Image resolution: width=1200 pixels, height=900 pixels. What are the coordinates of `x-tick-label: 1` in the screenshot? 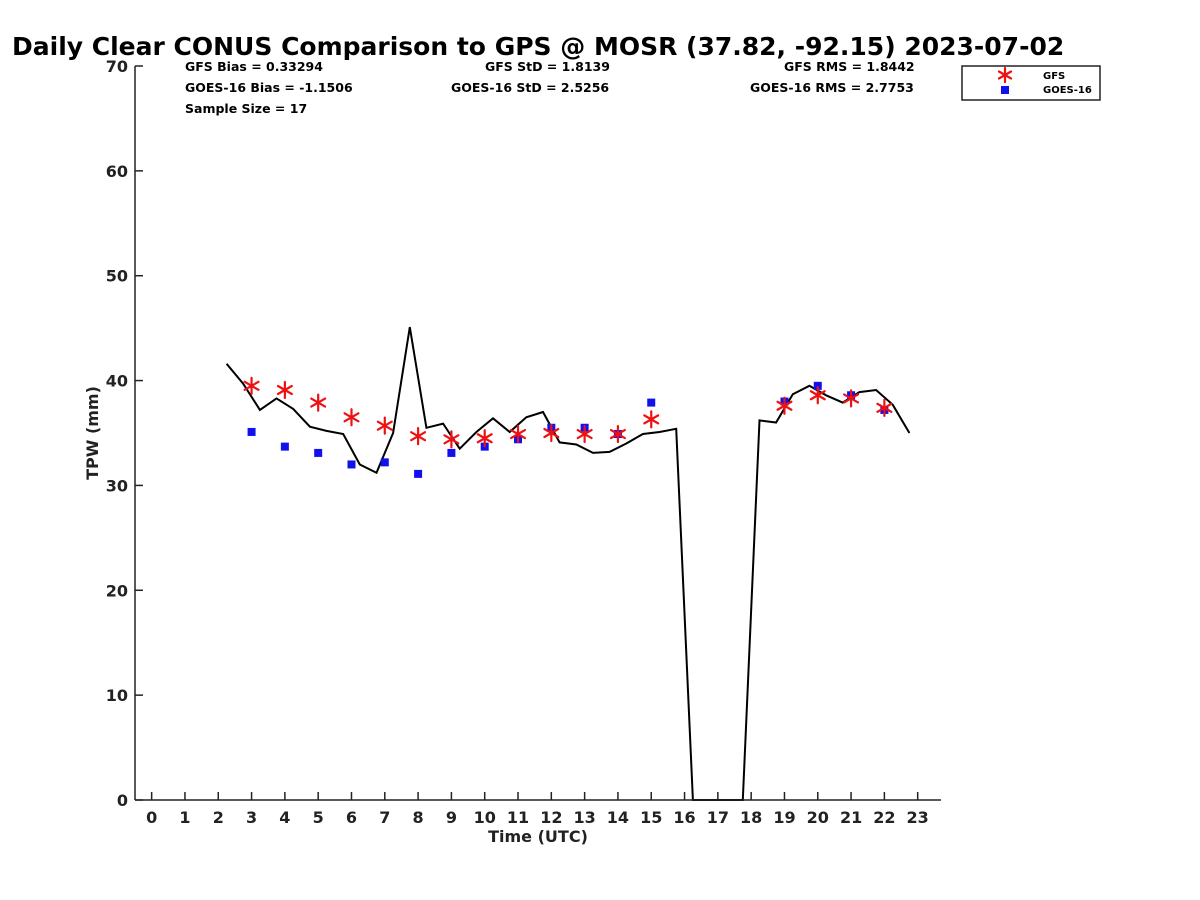 It's located at (184, 817).